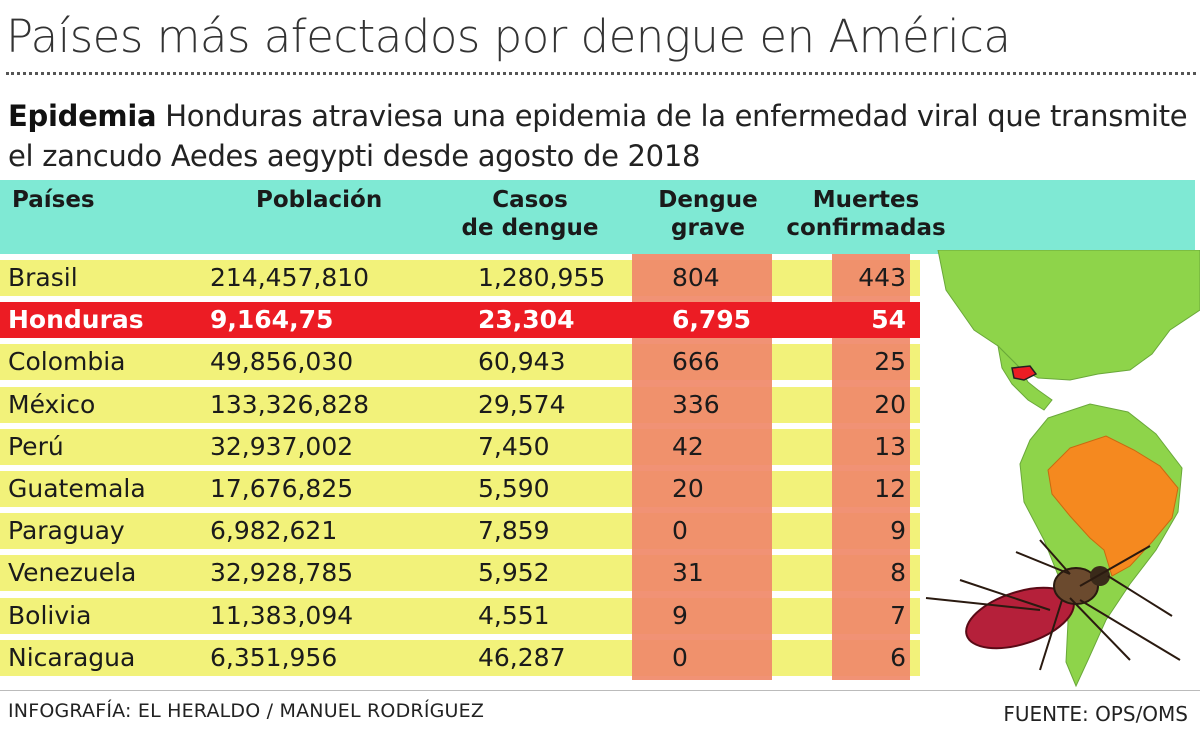 The height and width of the screenshot is (734, 1200). Describe the element at coordinates (36, 446) in the screenshot. I see `cell-pais: Perú` at that location.